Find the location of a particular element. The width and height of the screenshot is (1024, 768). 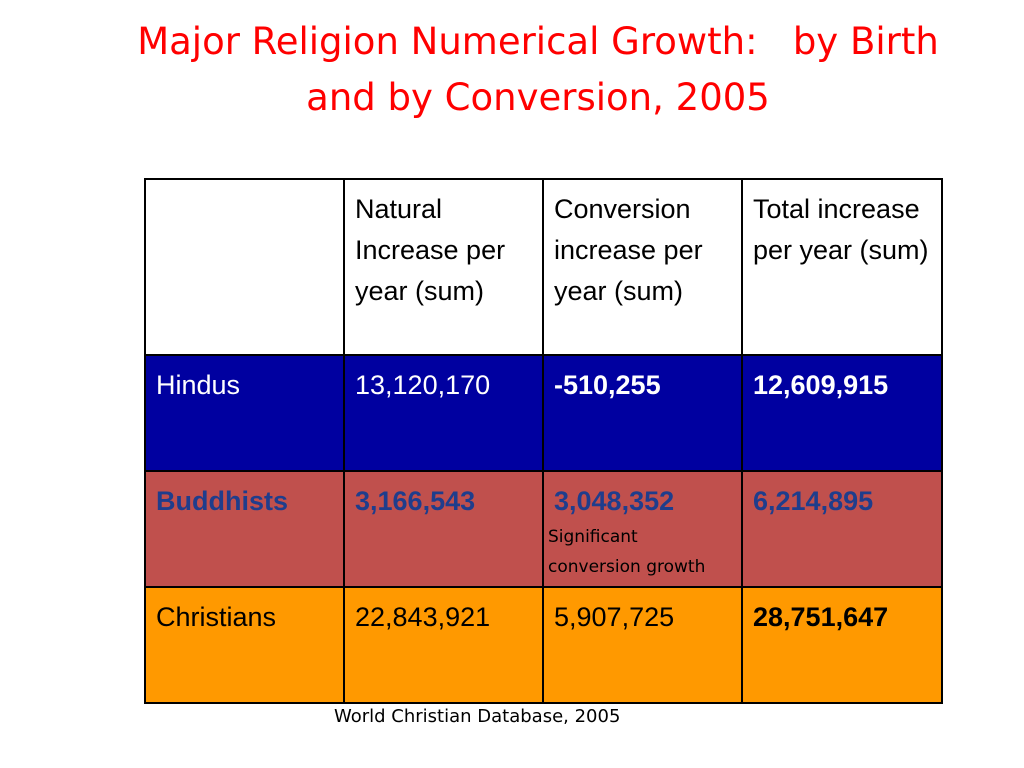

cell-christians-conversion: 5,907,725 is located at coordinates (642, 645).